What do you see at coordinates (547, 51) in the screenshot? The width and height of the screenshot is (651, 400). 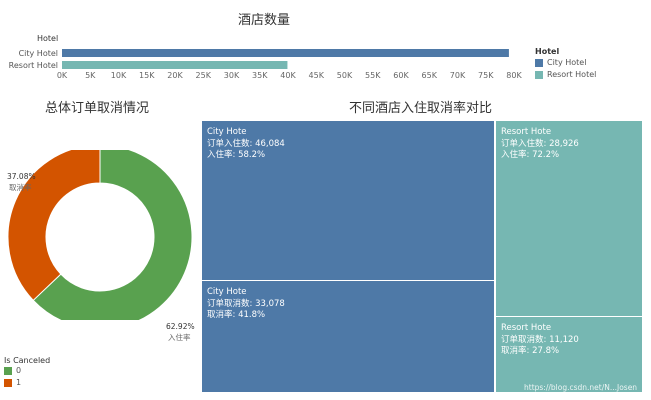 I see `bar-legend-title: Hotel` at bounding box center [547, 51].